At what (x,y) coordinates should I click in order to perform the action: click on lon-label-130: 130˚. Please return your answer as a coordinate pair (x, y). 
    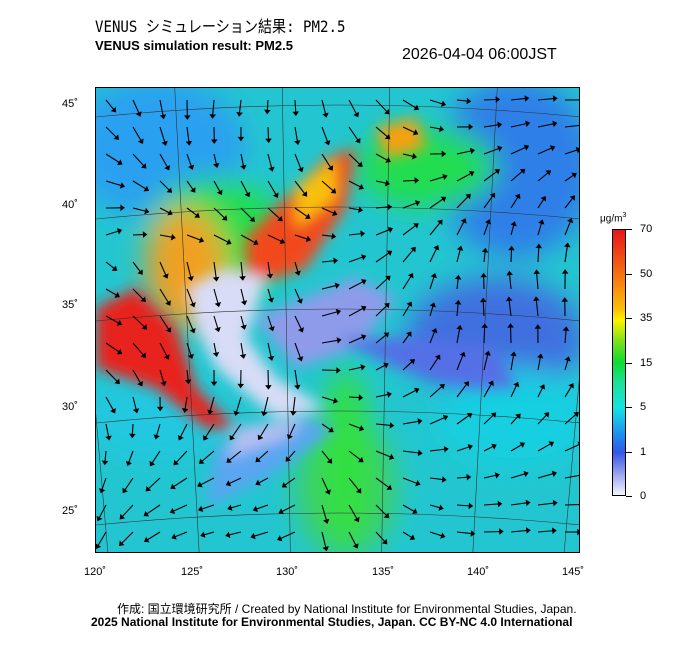
    Looking at the image, I should click on (287, 572).